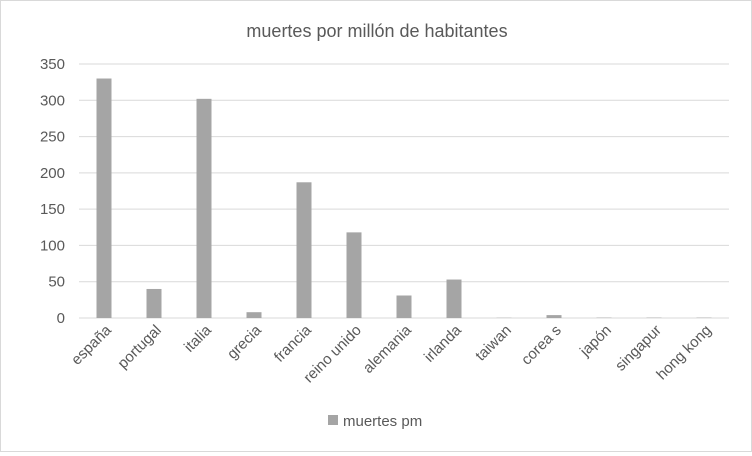 The image size is (752, 456). Describe the element at coordinates (333, 420) in the screenshot. I see `legend-swatch` at that location.